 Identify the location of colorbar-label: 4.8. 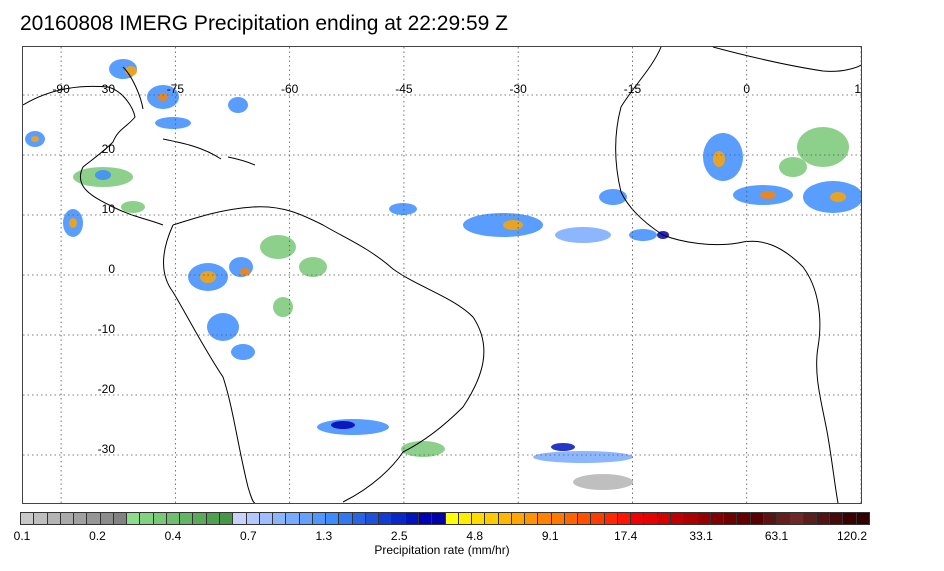
(475, 536).